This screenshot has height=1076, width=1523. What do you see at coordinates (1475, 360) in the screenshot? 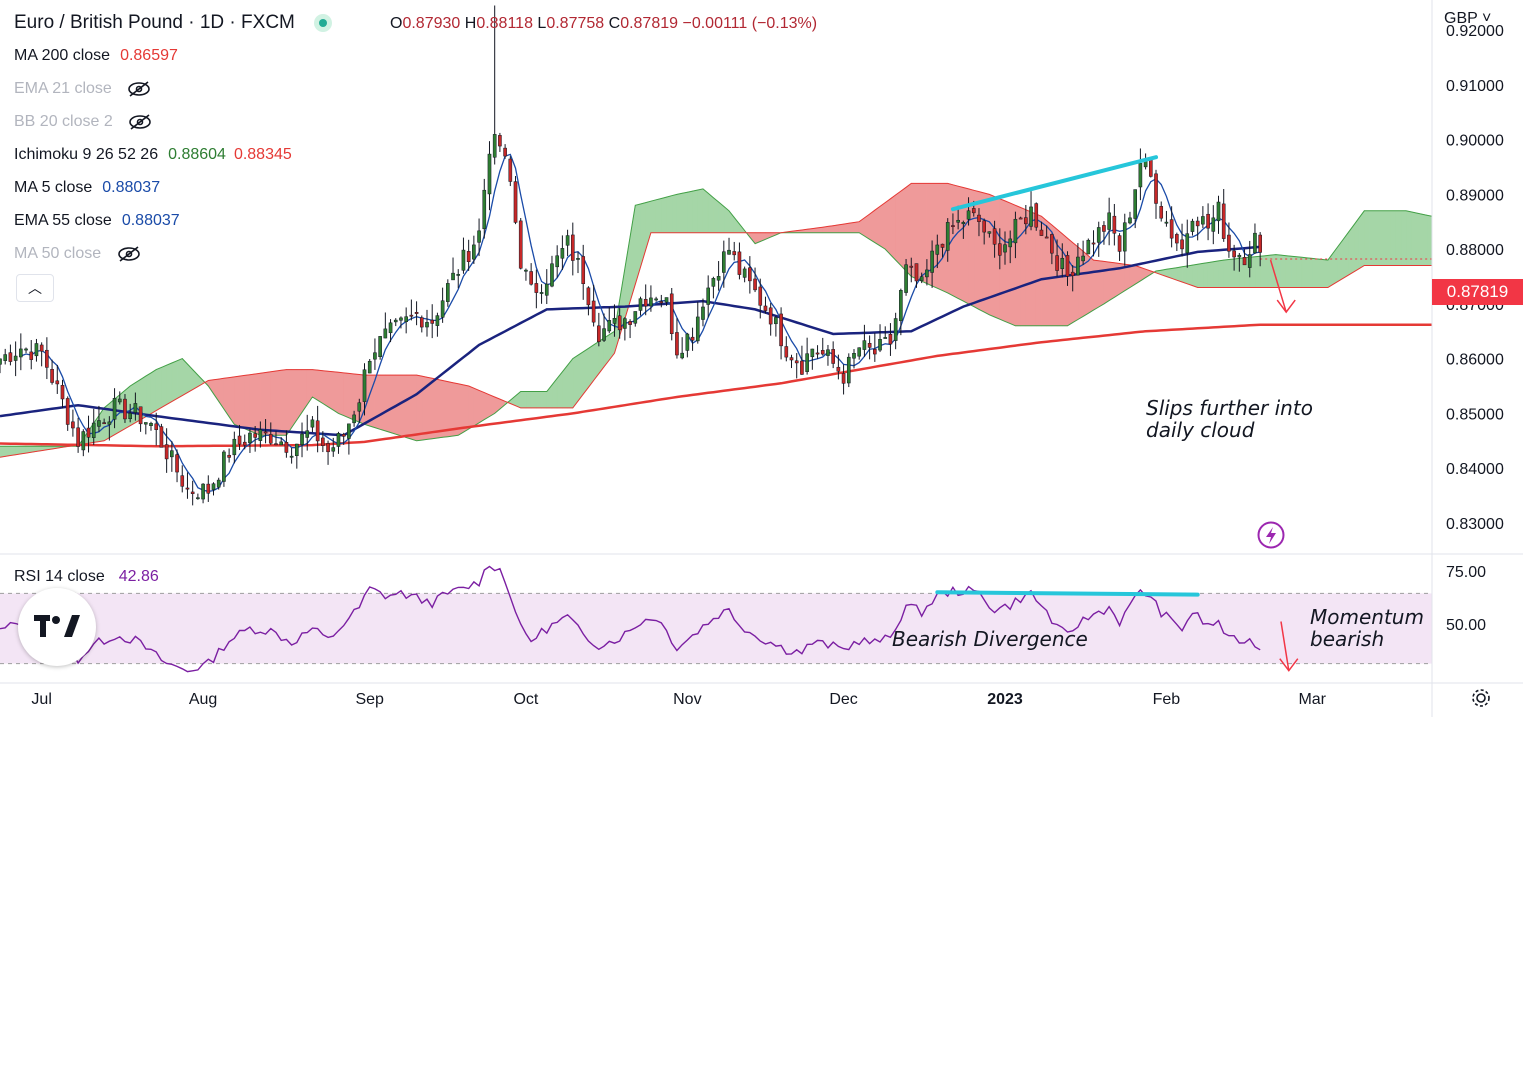
I see `y-tick-label: 0.86000` at bounding box center [1475, 360].